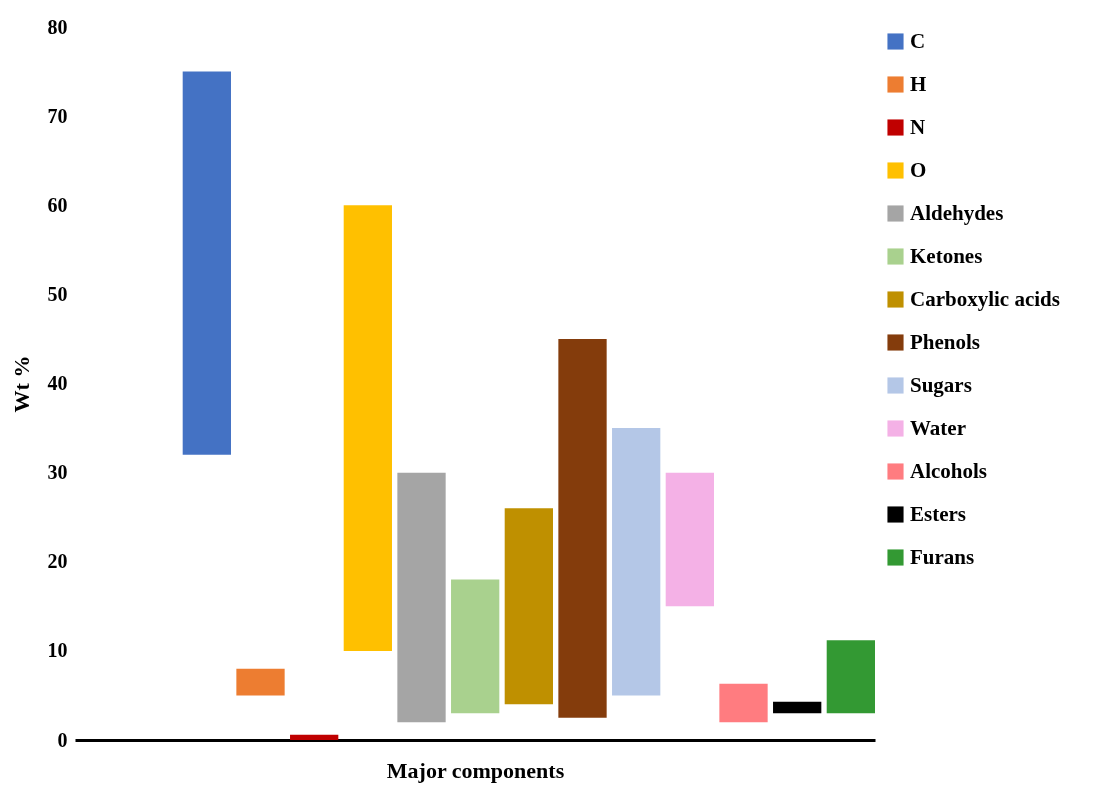  Describe the element at coordinates (57, 383) in the screenshot. I see `y-tick-label: 40` at that location.